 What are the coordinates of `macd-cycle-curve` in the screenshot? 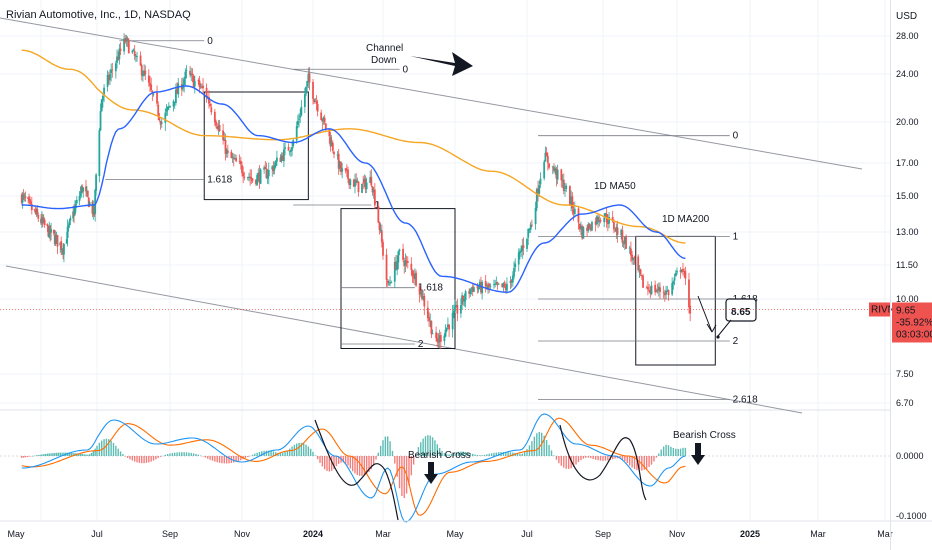 It's located at (603, 462).